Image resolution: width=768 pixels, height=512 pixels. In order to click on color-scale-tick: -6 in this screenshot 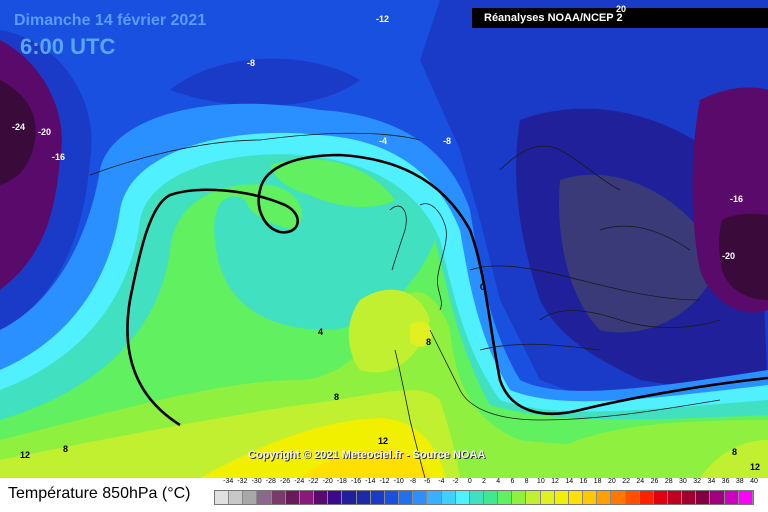, I will do `click(427, 481)`.